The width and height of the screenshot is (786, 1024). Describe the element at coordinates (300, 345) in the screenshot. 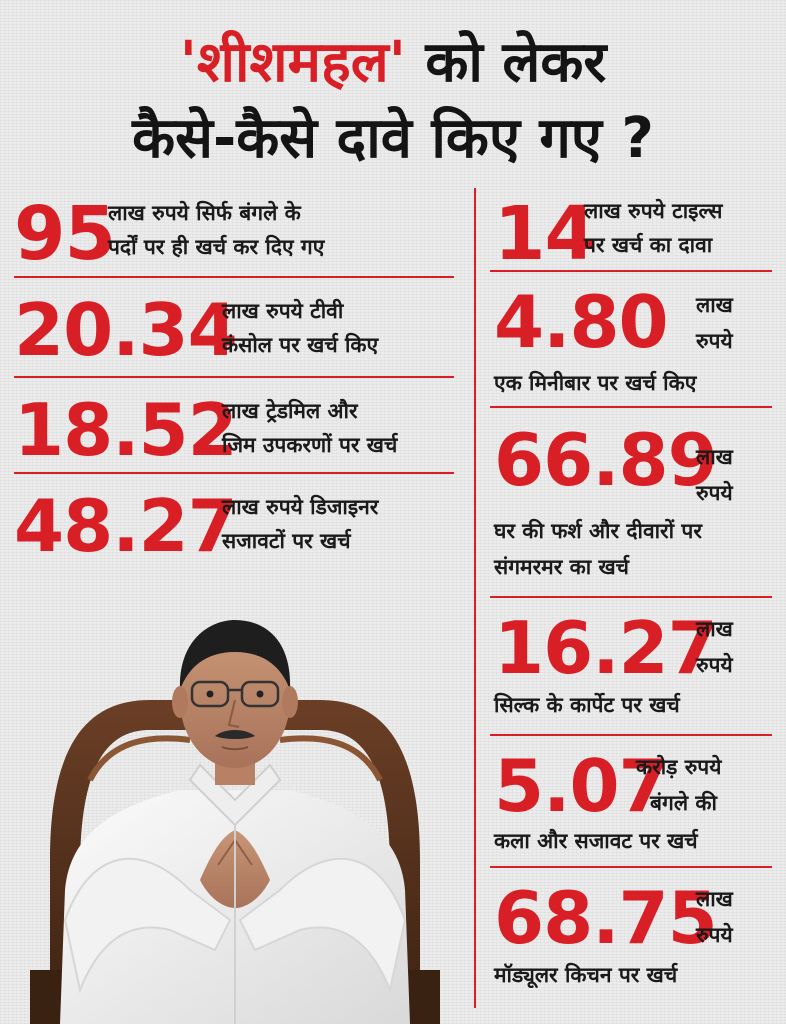

I see `stat-label-line2: कंसोल पर खर्च किए` at that location.